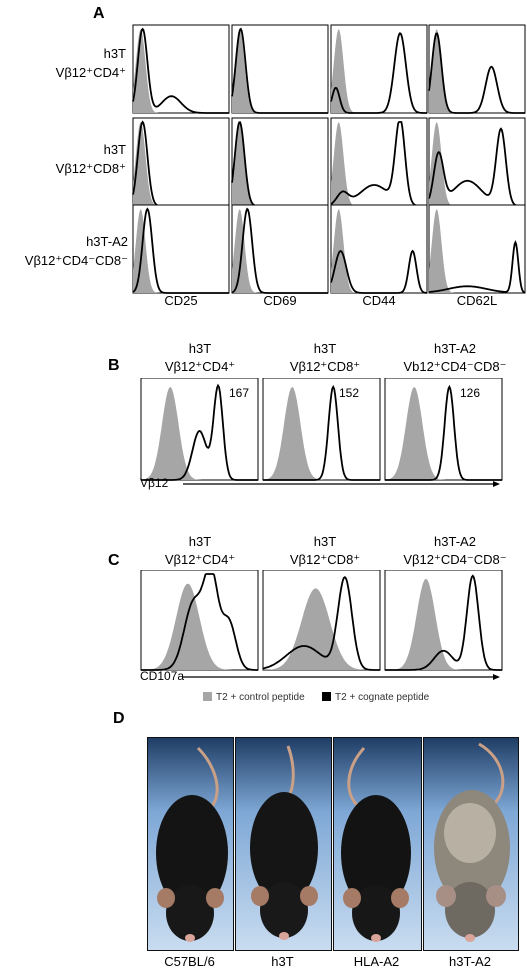  I want to click on panel-b-title-1: h3T Vβ12⁺CD4⁺, so click(200, 357).